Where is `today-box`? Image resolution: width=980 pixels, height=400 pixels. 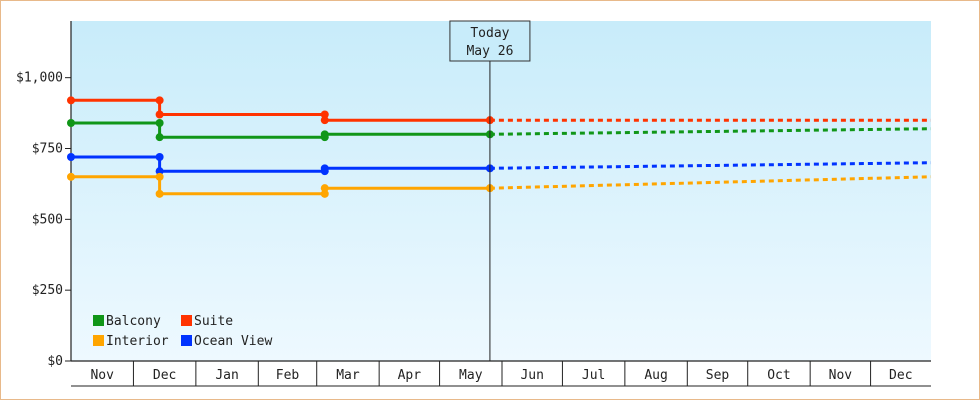
today-box is located at coordinates (490, 41).